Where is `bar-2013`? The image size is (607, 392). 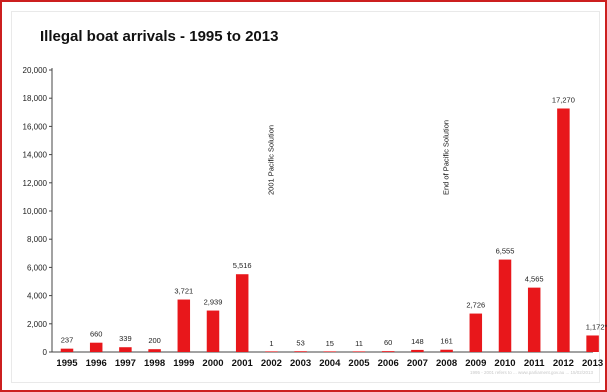
bar-2013 is located at coordinates (592, 343).